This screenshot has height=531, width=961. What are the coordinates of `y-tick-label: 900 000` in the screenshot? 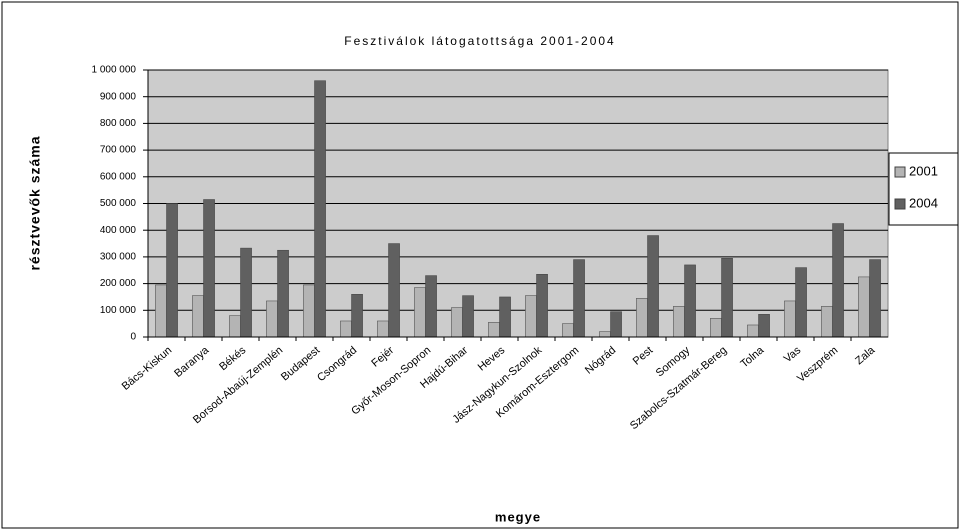 It's located at (118, 96).